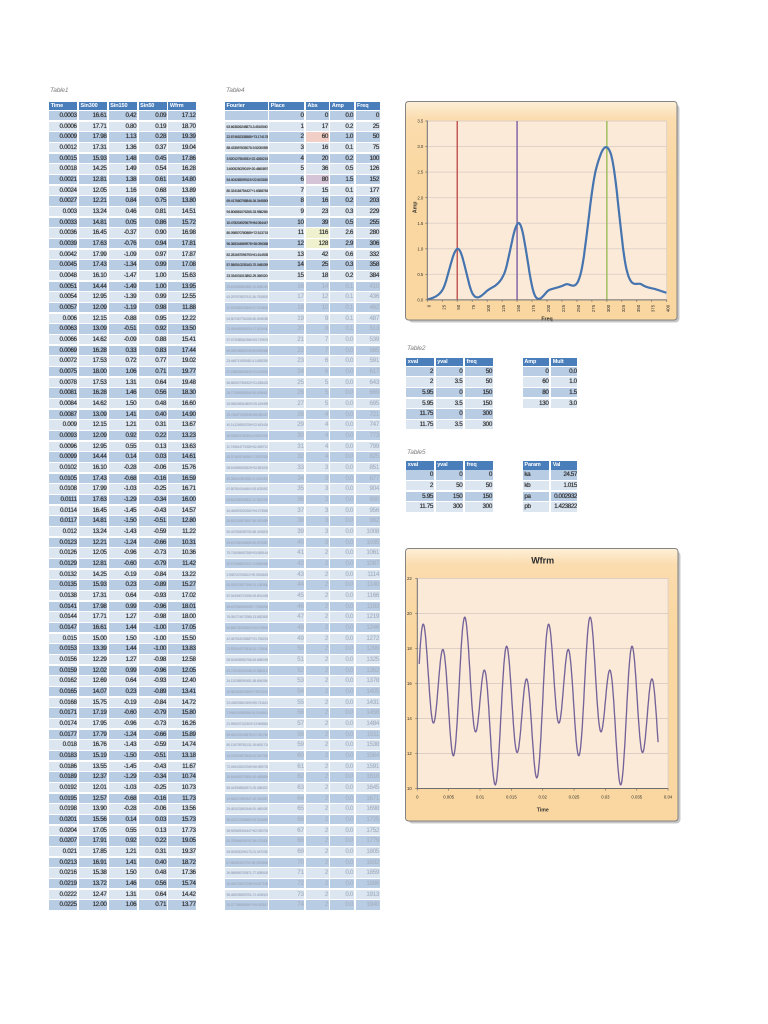 This screenshot has width=768, height=1024. What do you see at coordinates (573, 797) in the screenshot?
I see `svg-text: 0.025` at bounding box center [573, 797].